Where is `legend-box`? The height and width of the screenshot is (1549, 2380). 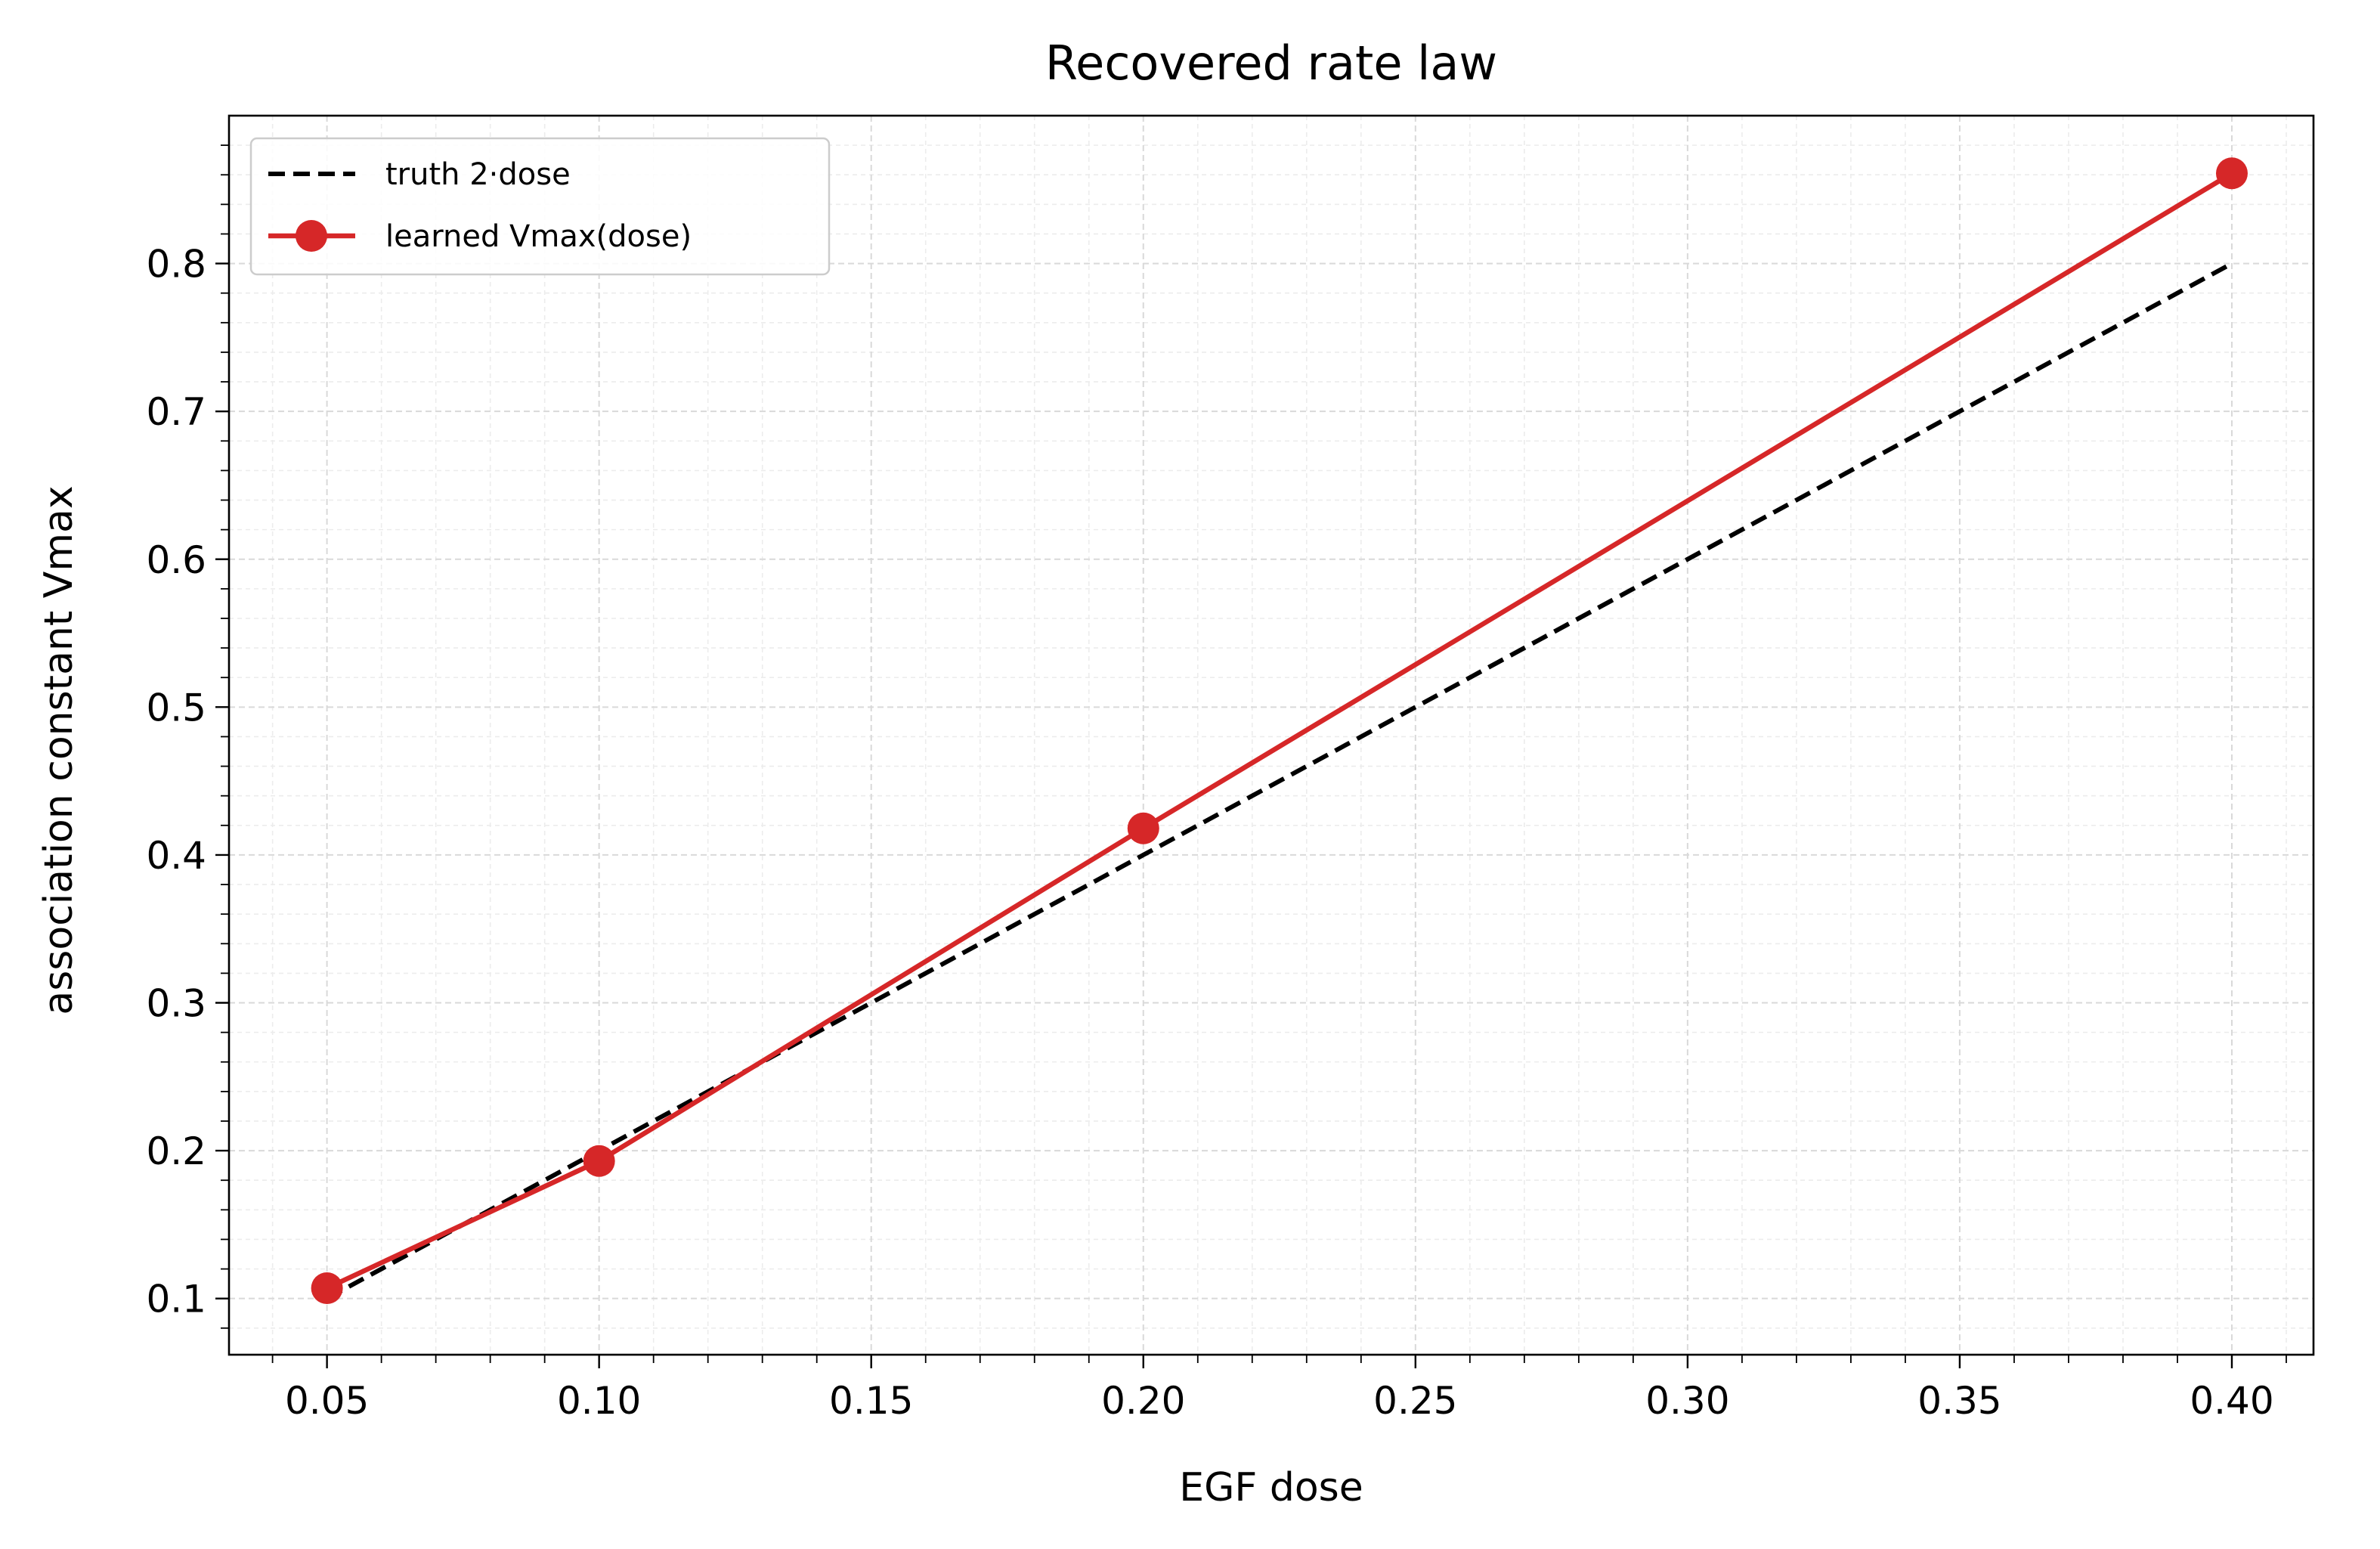 legend-box is located at coordinates (540, 206).